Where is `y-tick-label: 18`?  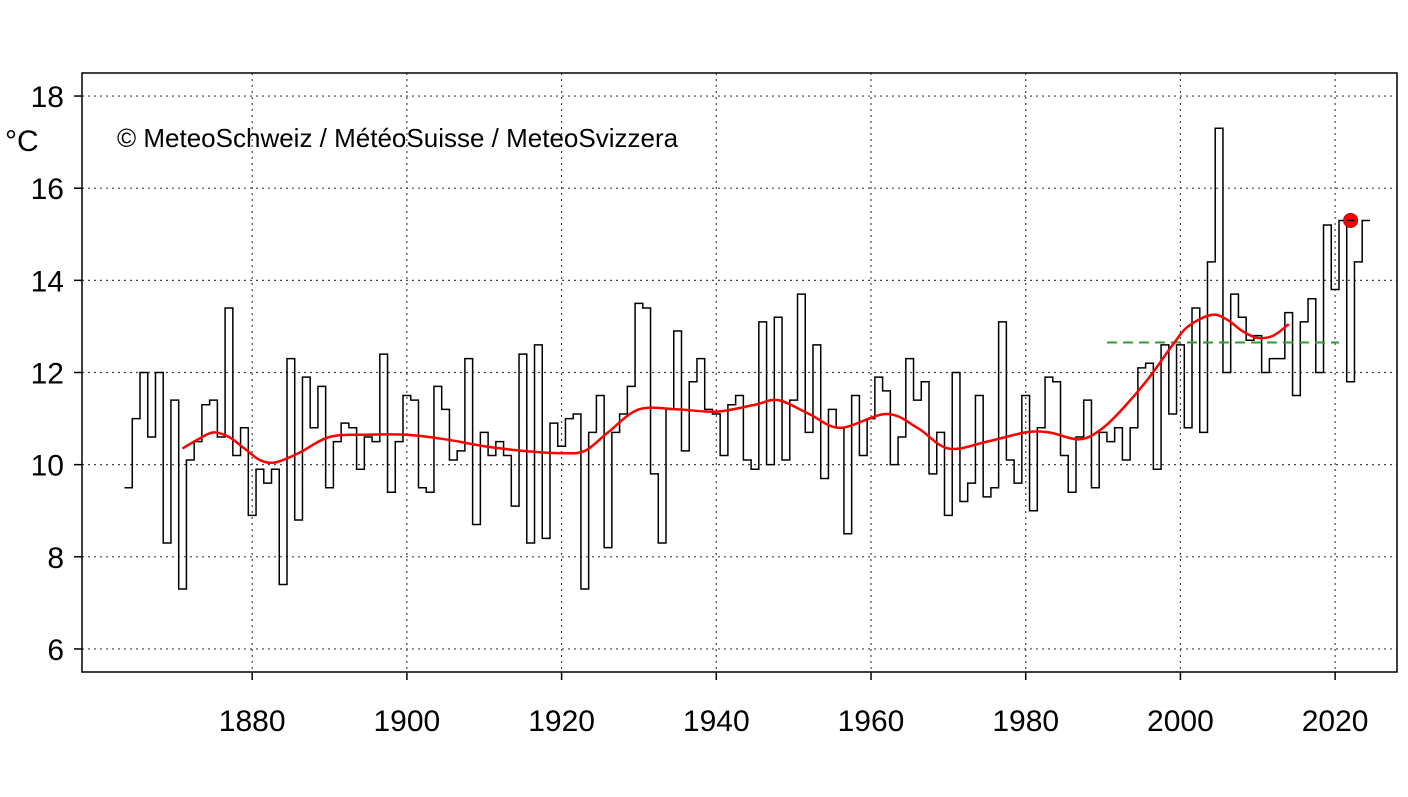
y-tick-label: 18 is located at coordinates (47, 97).